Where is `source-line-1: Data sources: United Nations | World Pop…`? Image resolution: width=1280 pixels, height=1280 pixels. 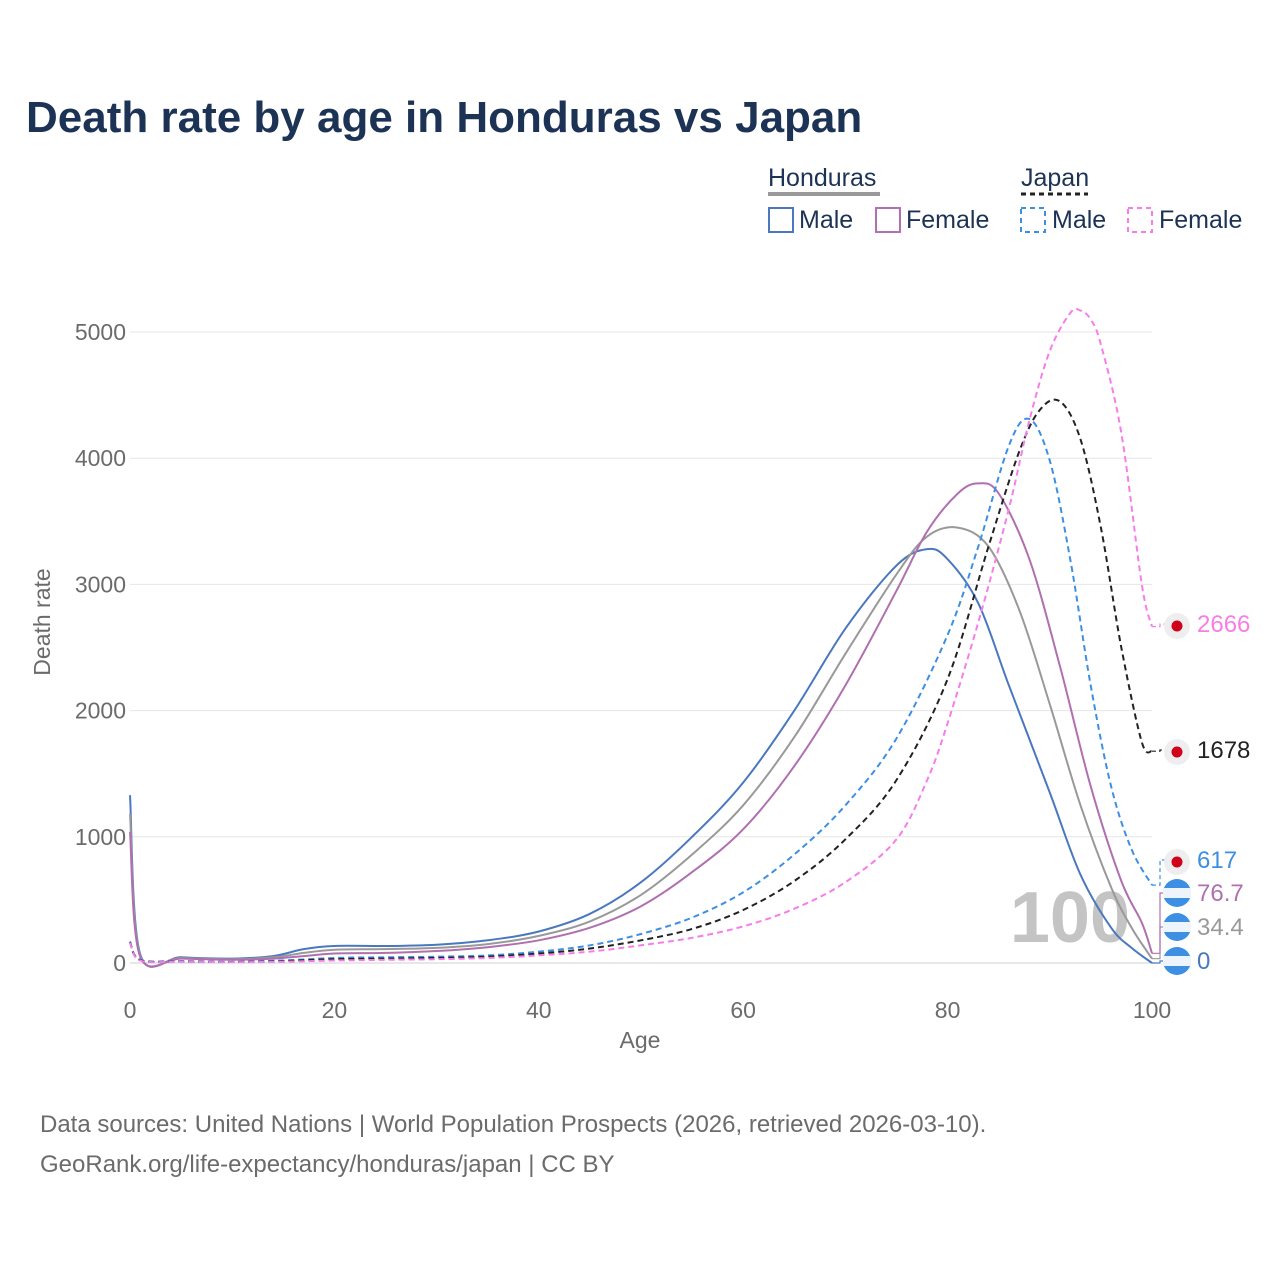 source-line-1: Data sources: United Nations | World Pop… is located at coordinates (513, 1124).